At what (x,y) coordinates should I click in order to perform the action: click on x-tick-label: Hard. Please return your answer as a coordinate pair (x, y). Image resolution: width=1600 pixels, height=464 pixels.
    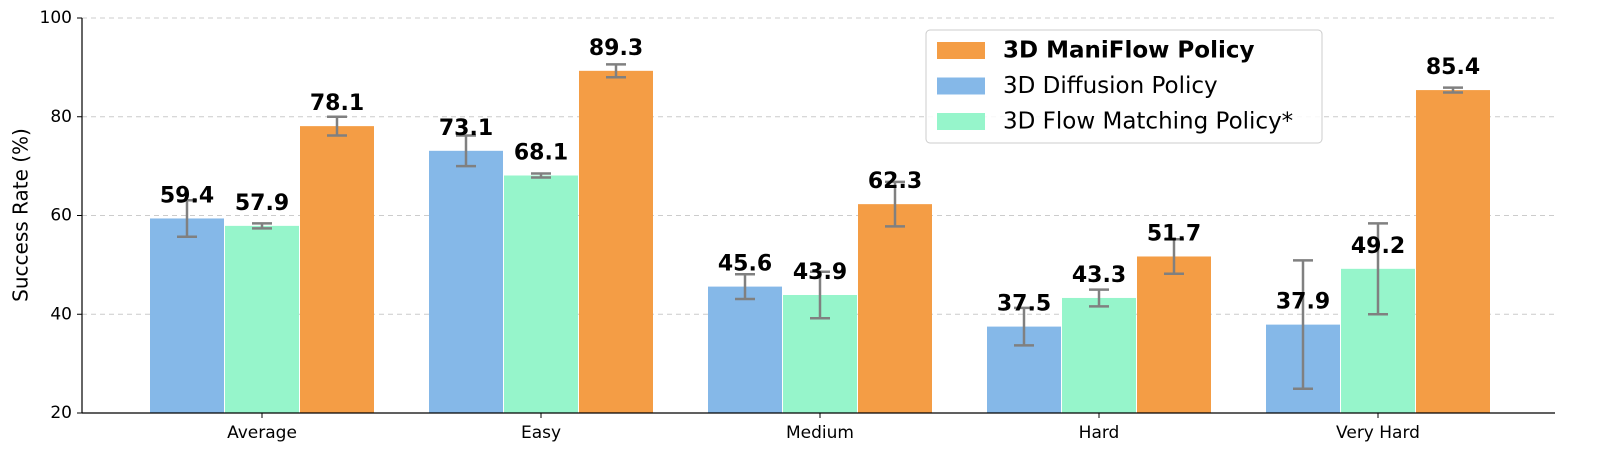
    Looking at the image, I should click on (1099, 433).